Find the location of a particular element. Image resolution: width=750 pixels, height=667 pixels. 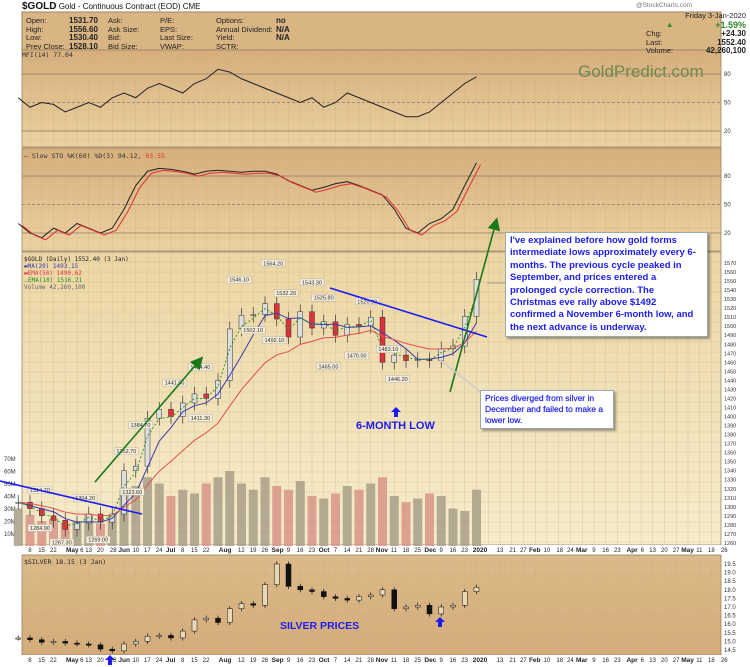

price-label: 1492.10 is located at coordinates (274, 341).